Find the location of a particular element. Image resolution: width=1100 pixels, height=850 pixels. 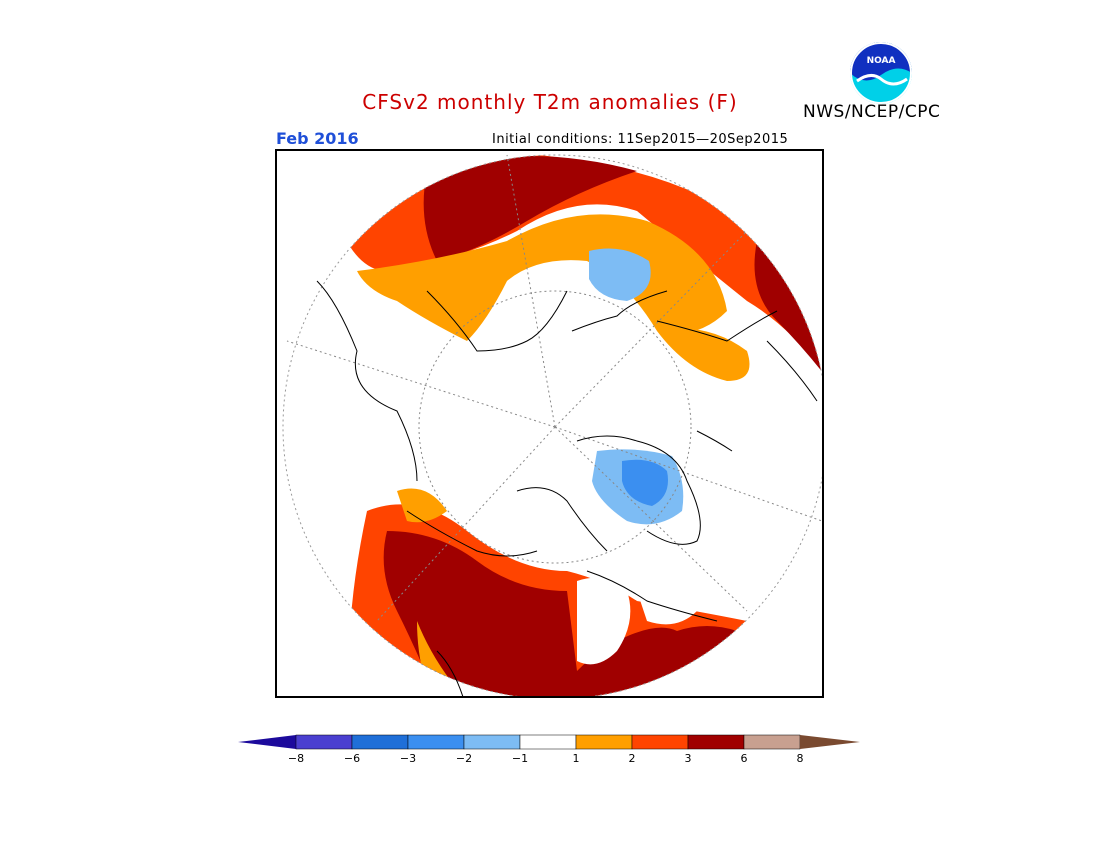

colorbar-label: −3 is located at coordinates (408, 758).